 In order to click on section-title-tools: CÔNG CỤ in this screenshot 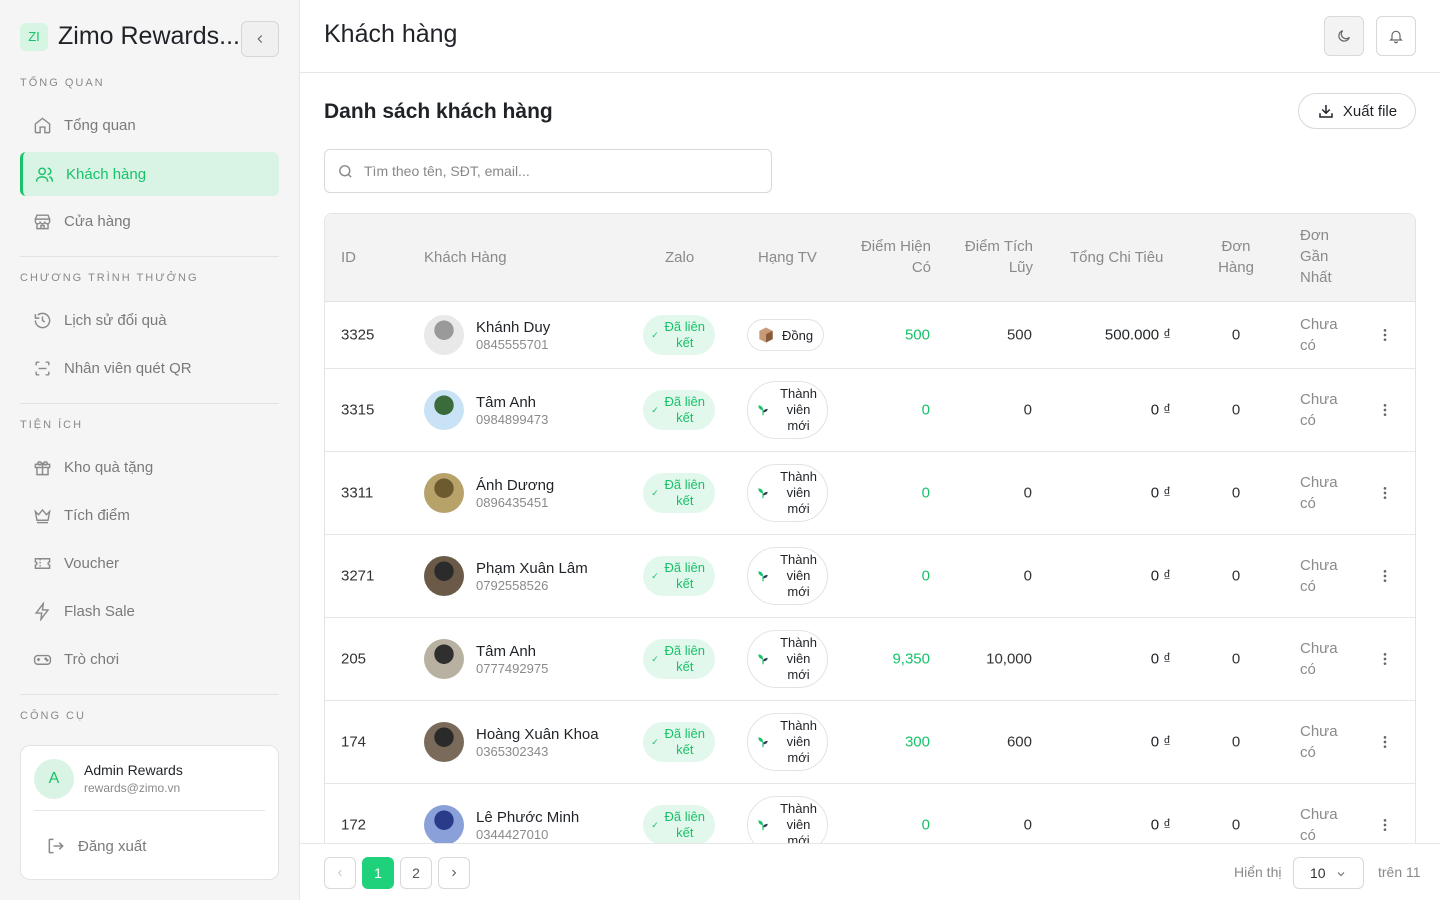, I will do `click(53, 716)`.